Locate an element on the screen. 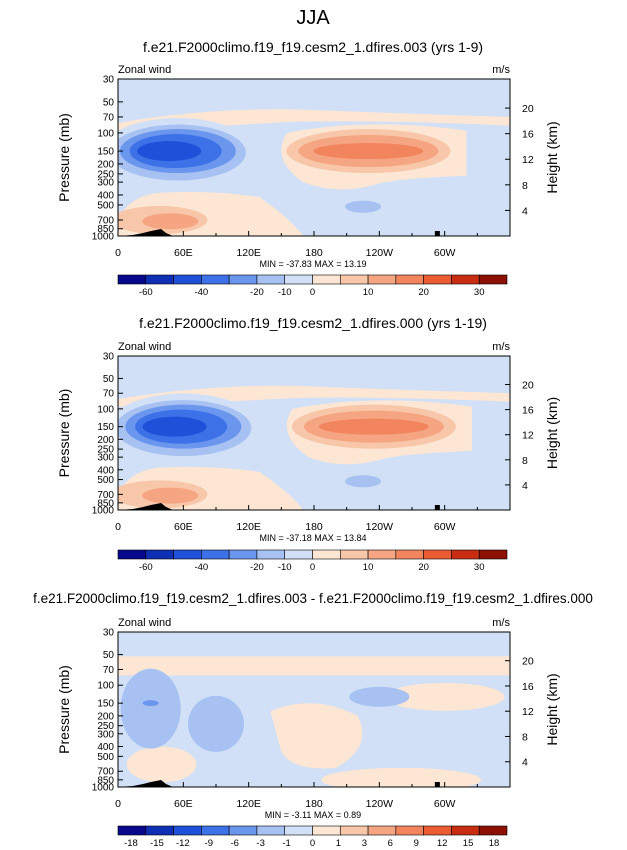 This screenshot has height=850, width=627. low-level-easterly is located at coordinates (363, 481).